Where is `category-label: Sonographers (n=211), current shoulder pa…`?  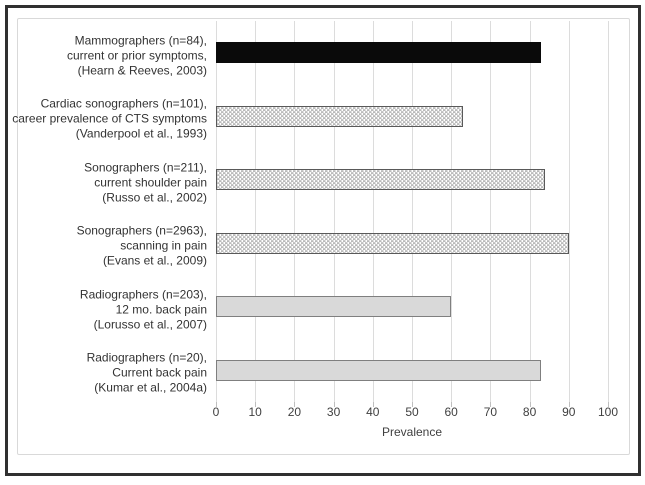
category-label: Sonographers (n=211), current shoulder pa… is located at coordinates (145, 182).